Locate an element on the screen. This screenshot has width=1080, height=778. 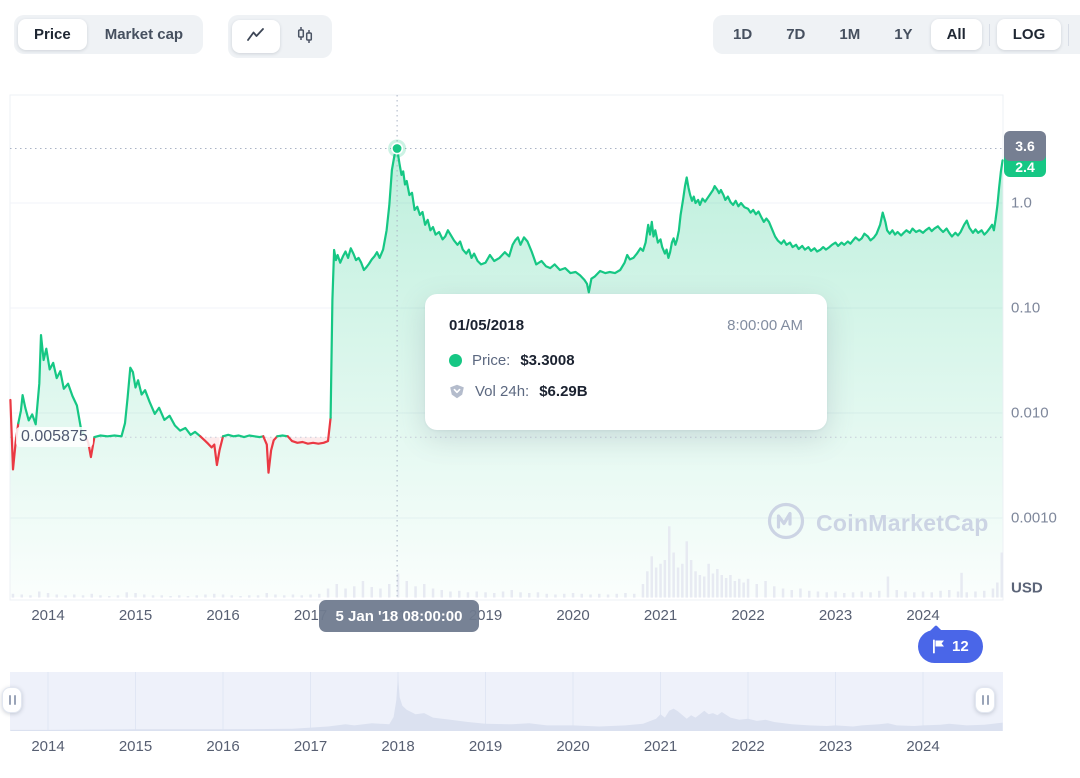
range-toolbar: 1D 7D 1M 1Y All LOG ··· is located at coordinates (896, 34).